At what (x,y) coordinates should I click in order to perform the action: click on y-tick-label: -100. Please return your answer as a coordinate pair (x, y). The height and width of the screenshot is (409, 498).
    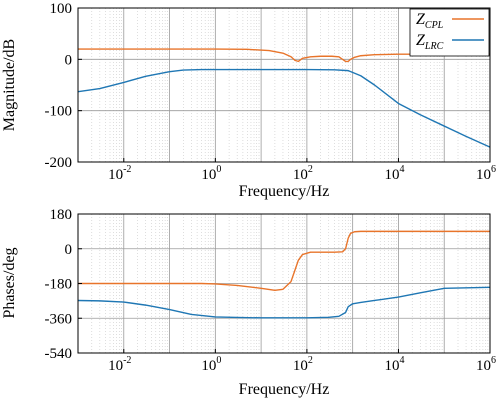
    Looking at the image, I should click on (59, 112).